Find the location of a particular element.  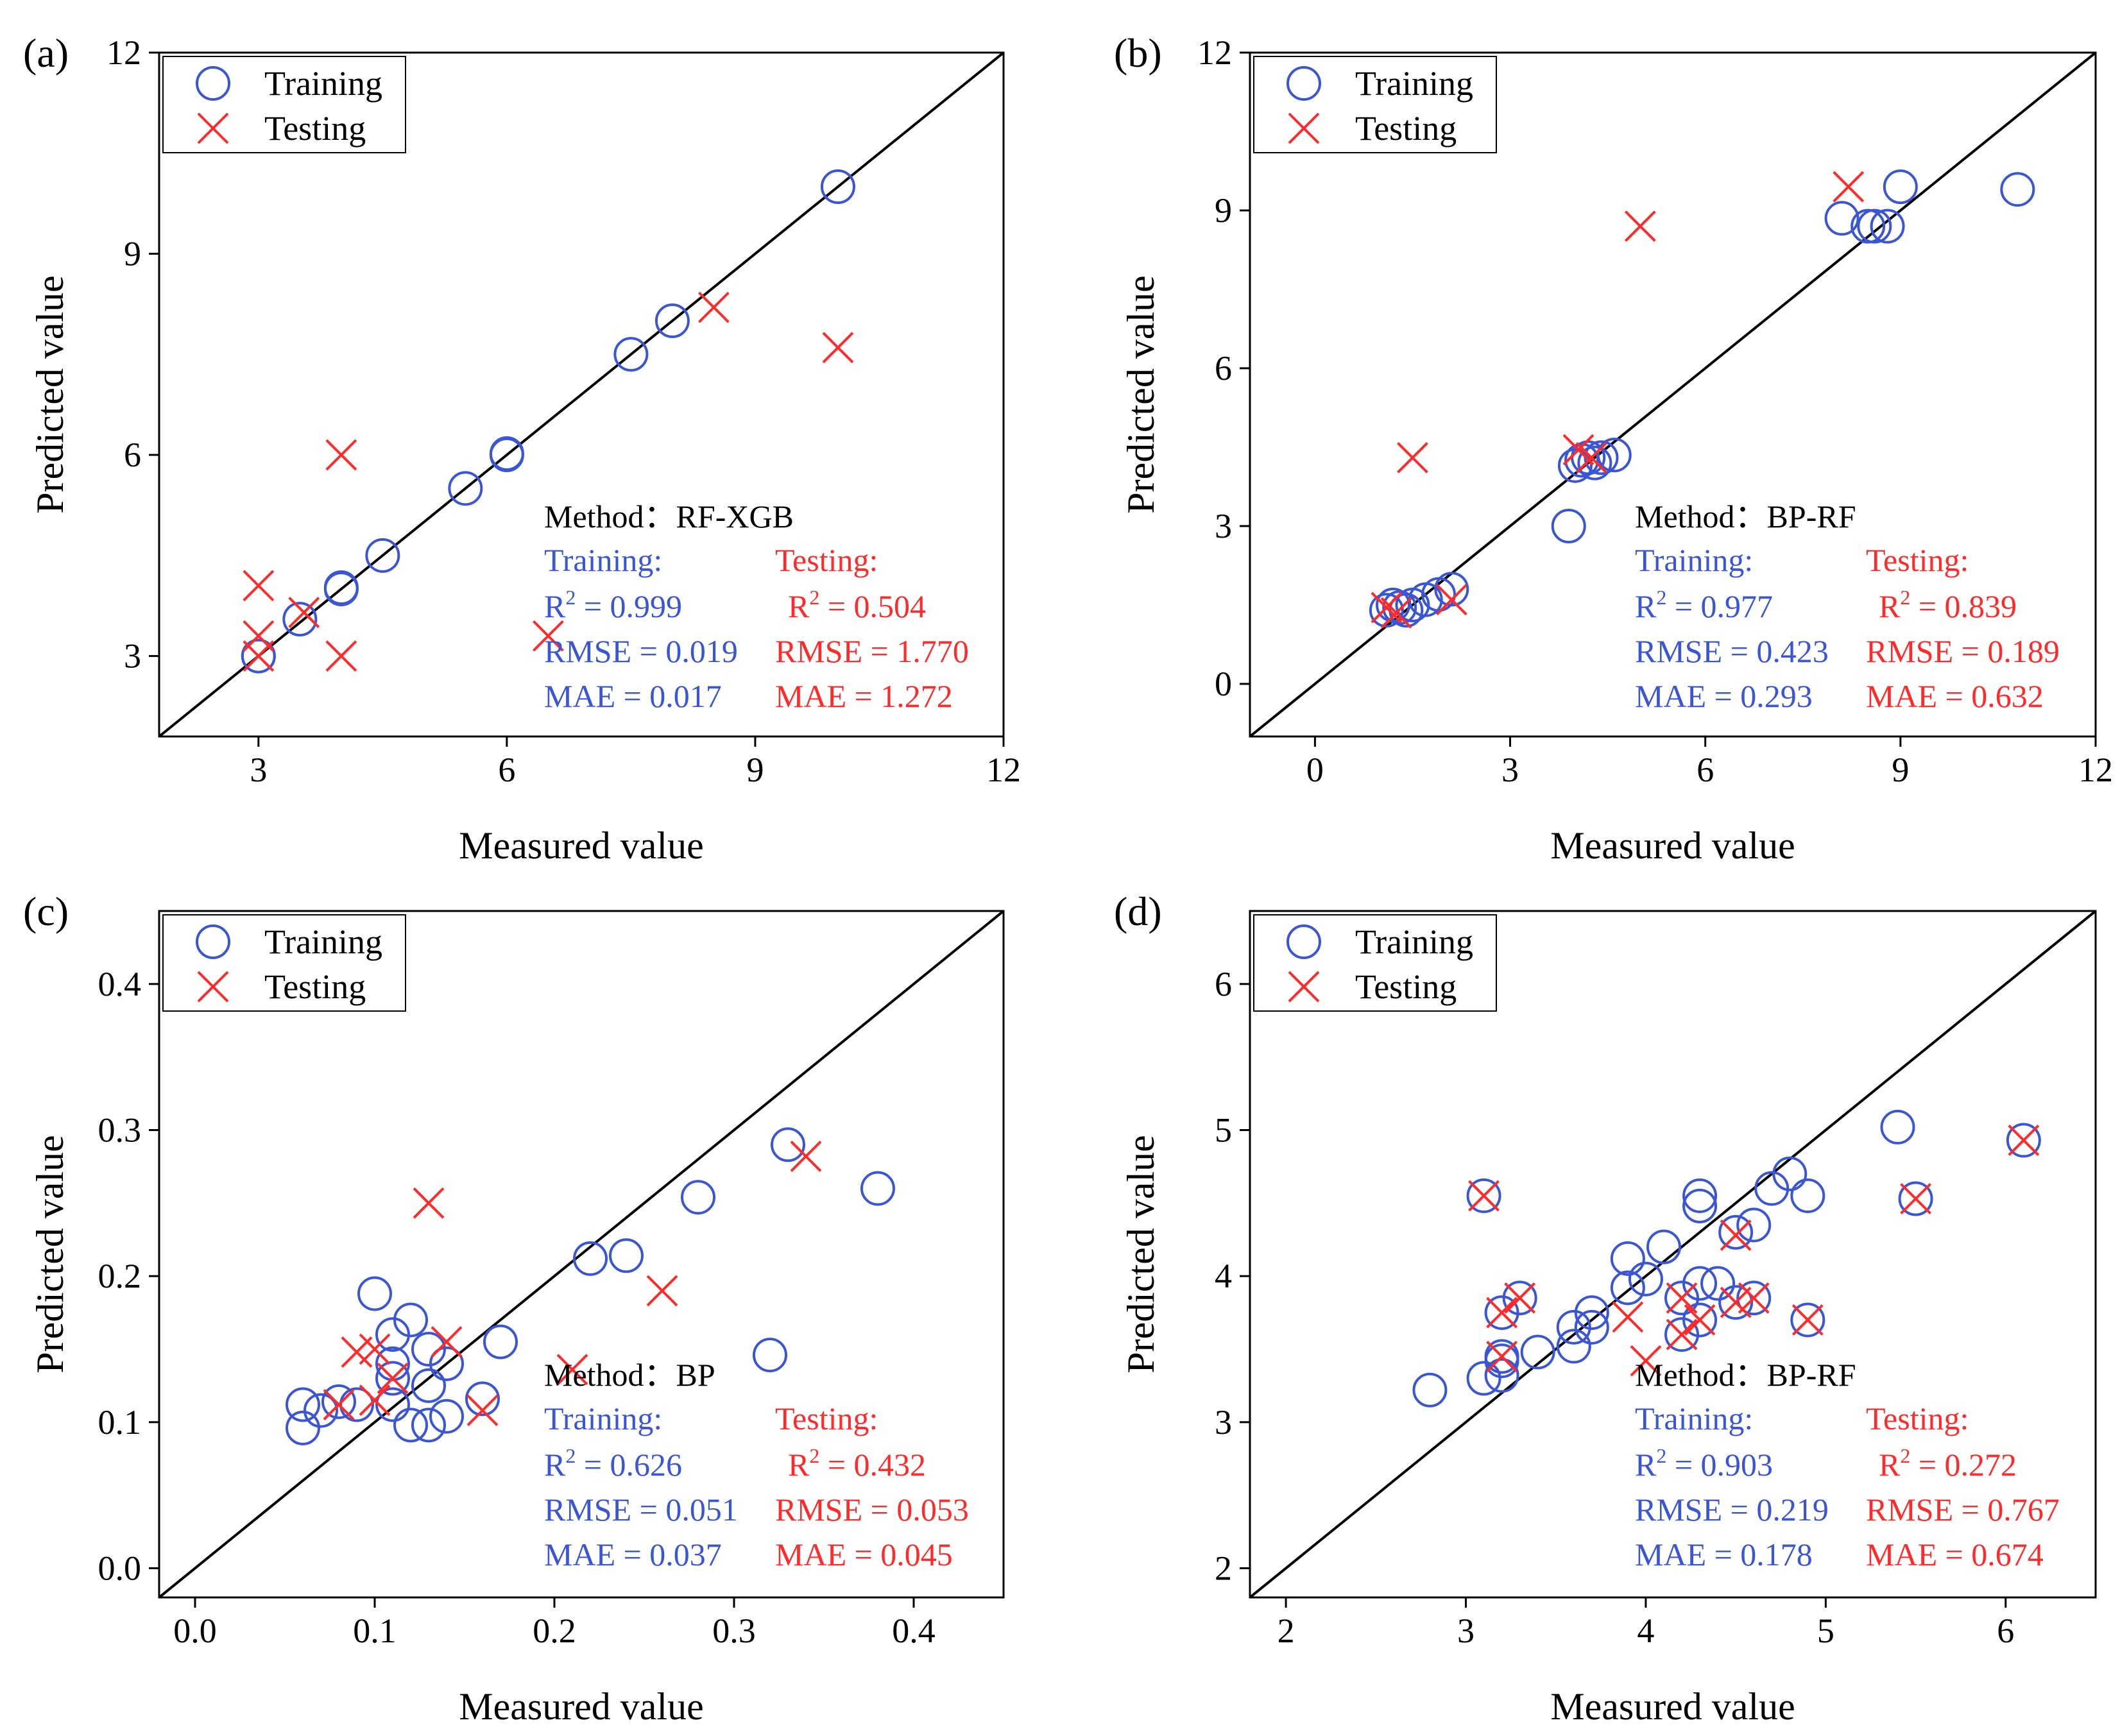

testing-r2: R2 = 0.272 is located at coordinates (1948, 1463).